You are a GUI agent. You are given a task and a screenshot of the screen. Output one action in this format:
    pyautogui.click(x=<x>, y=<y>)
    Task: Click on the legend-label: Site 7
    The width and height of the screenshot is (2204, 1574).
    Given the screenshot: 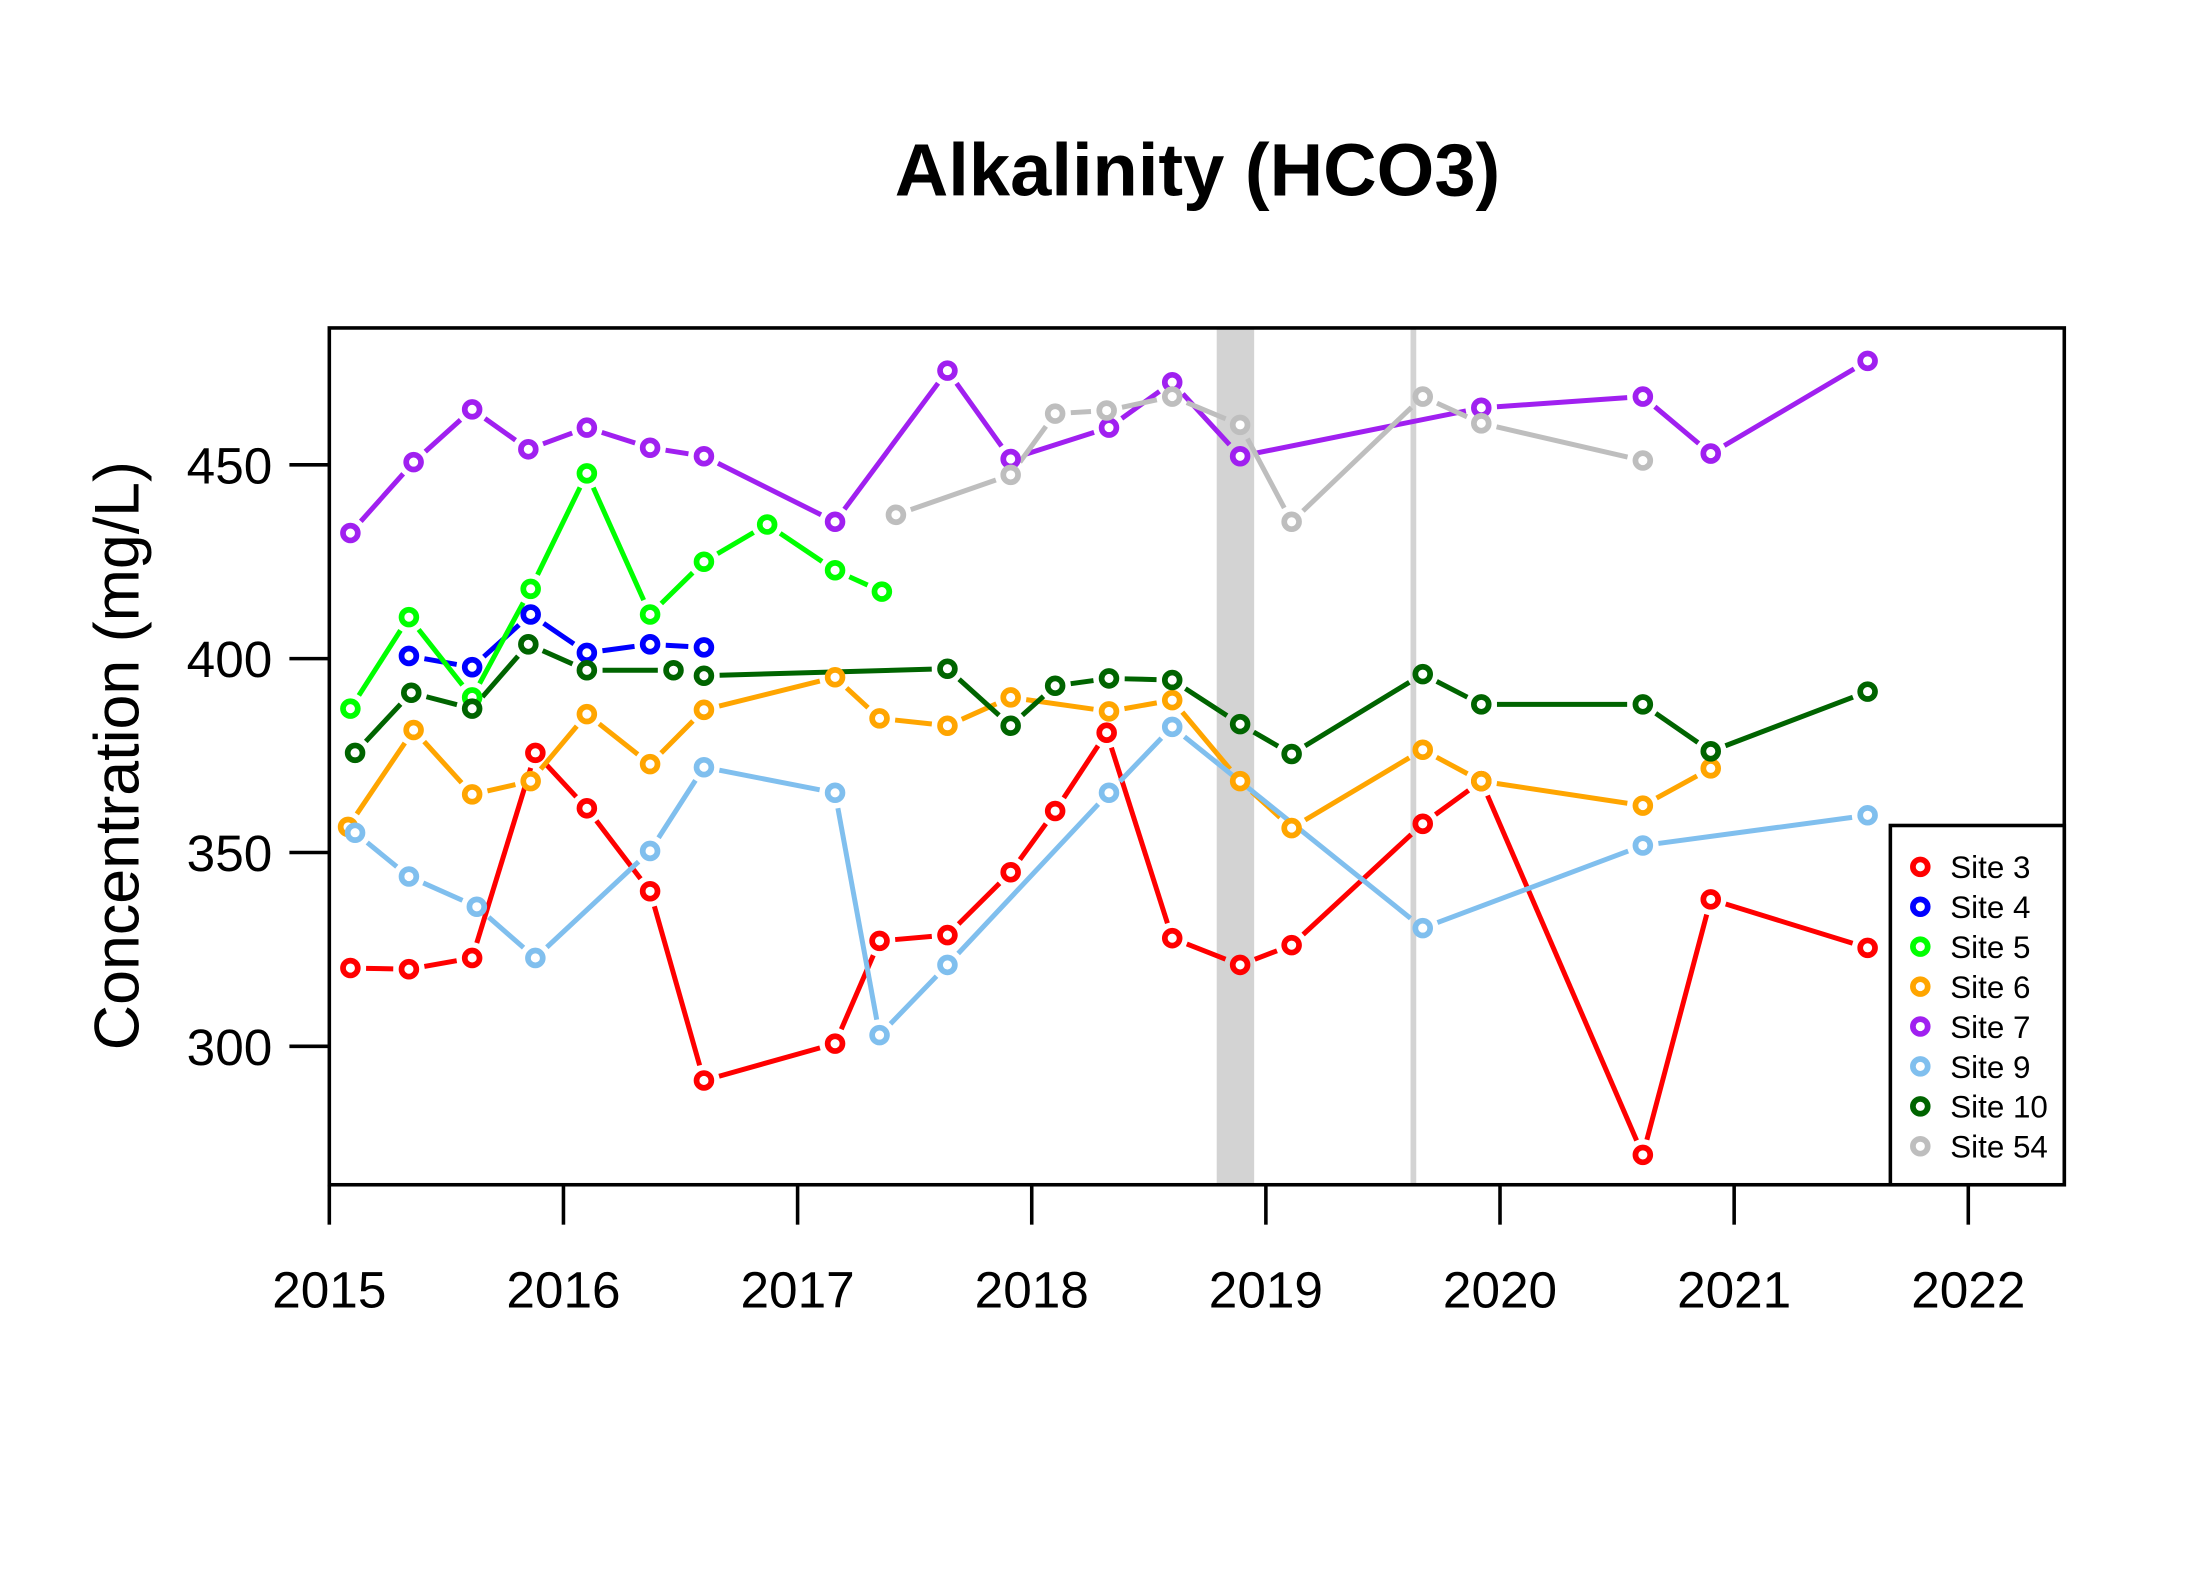 What is the action you would take?
    pyautogui.click(x=1990, y=1027)
    